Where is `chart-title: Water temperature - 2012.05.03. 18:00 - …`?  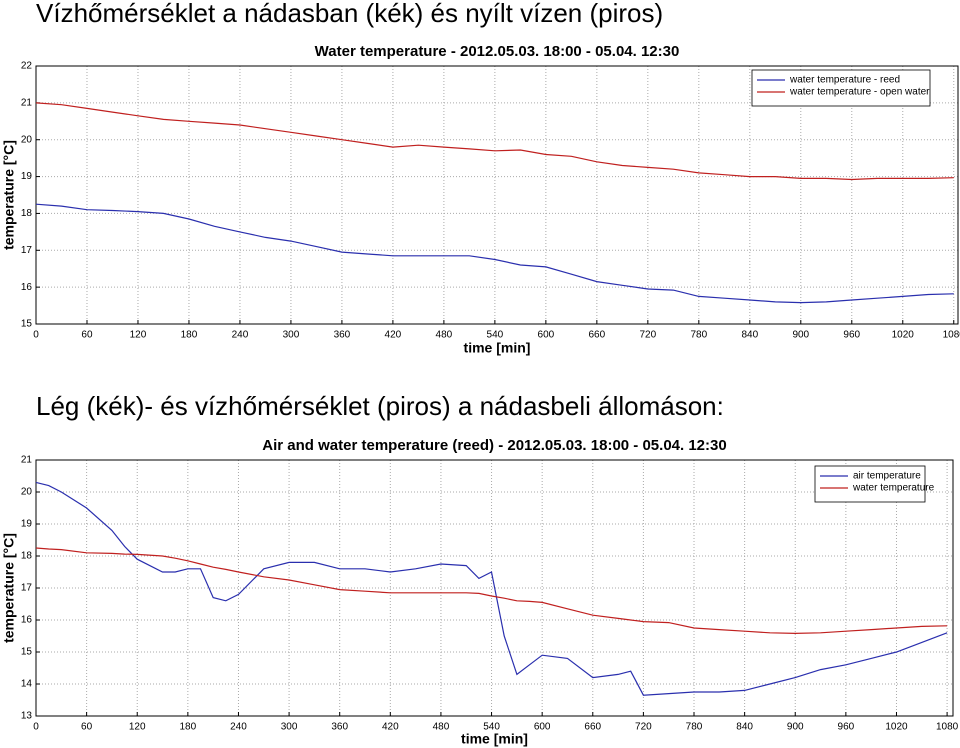
chart-title: Water temperature - 2012.05.03. 18:00 - … is located at coordinates (497, 51).